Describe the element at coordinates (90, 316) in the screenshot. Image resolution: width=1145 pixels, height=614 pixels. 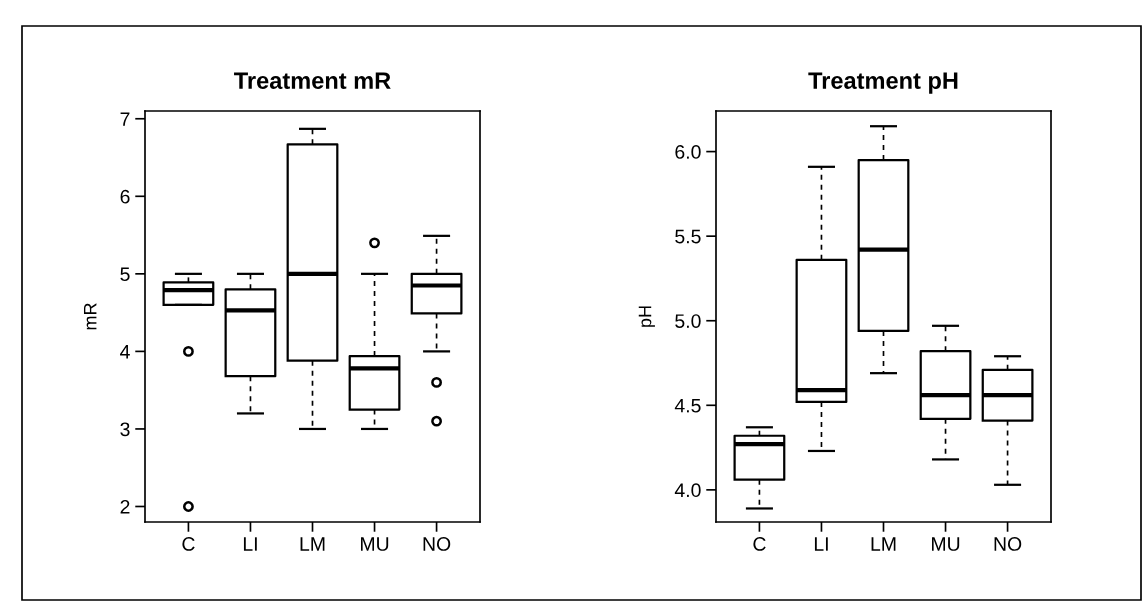
I see `y-axis-title: mR` at that location.